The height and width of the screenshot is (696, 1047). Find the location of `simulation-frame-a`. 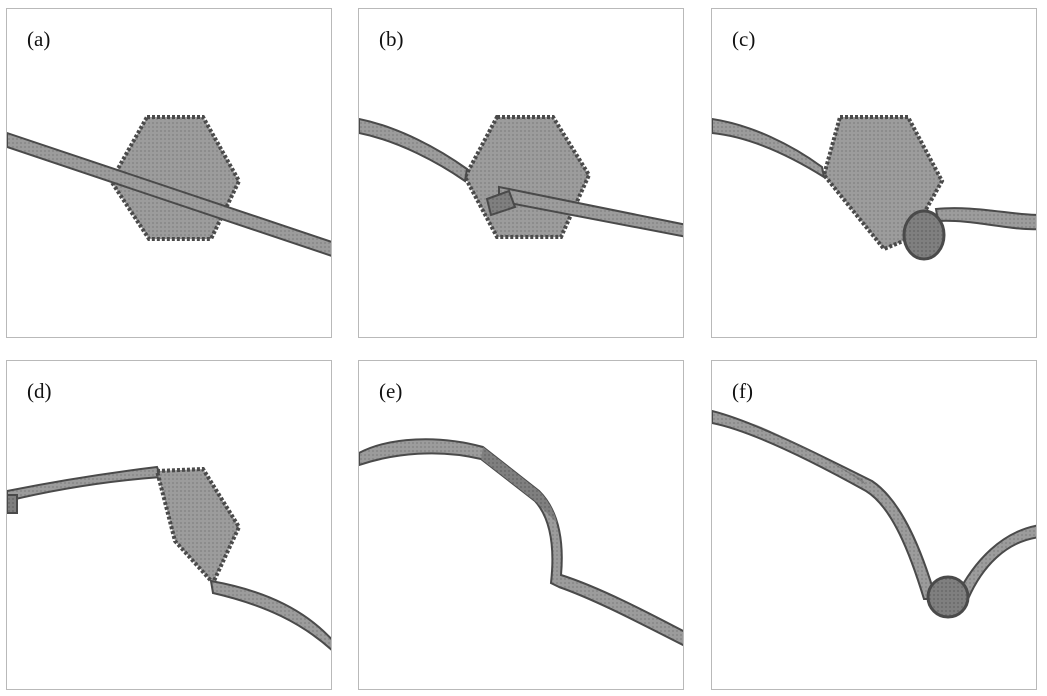

simulation-frame-a is located at coordinates (169, 186).